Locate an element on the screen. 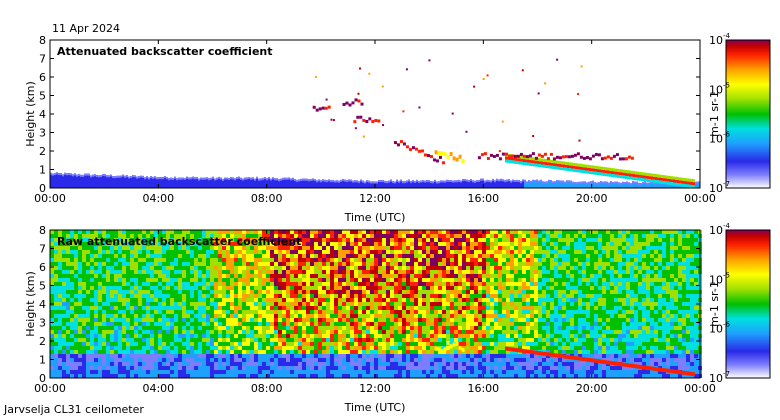 The width and height of the screenshot is (780, 420). colorbar-tick-label: 10 is located at coordinates (716, 188).